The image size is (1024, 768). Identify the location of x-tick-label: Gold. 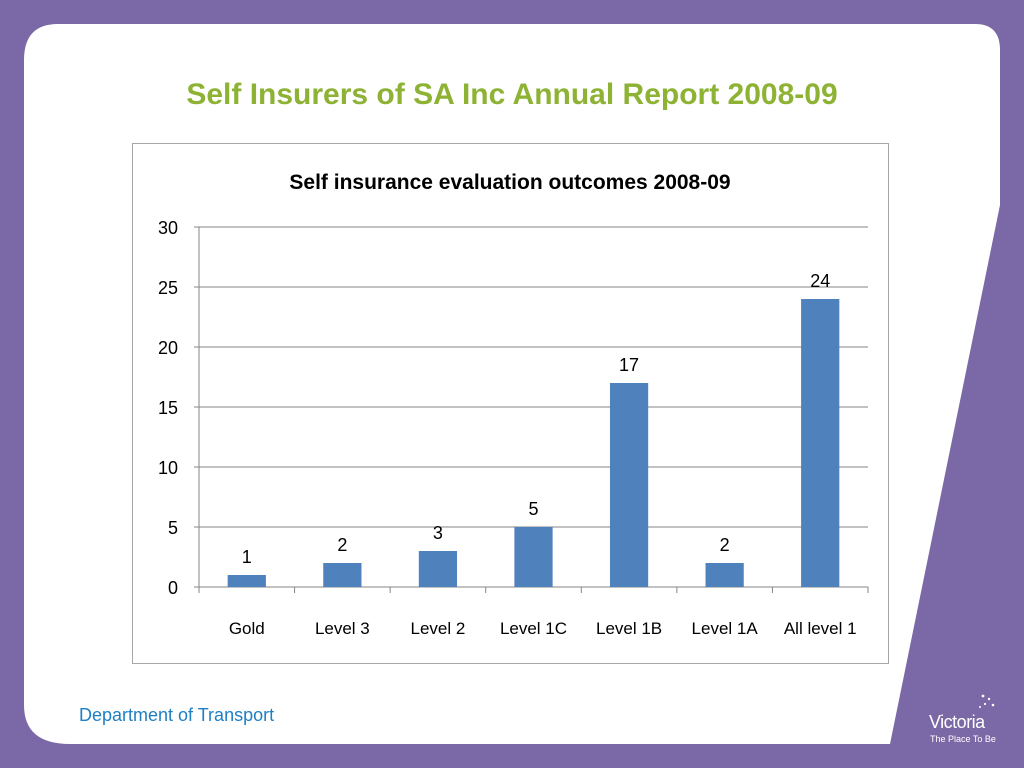
(247, 628).